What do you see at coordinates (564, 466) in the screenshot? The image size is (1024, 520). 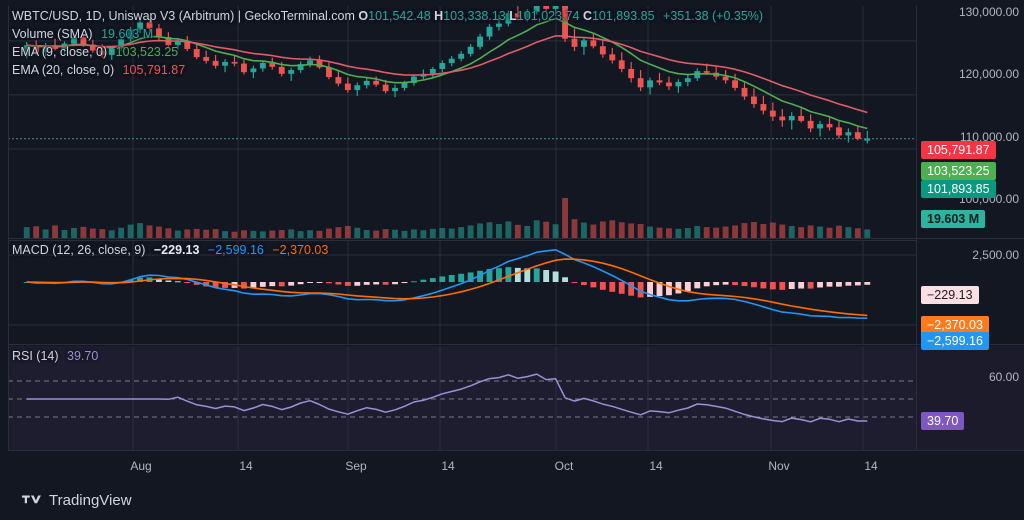 I see `time-axis-label: Oct` at bounding box center [564, 466].